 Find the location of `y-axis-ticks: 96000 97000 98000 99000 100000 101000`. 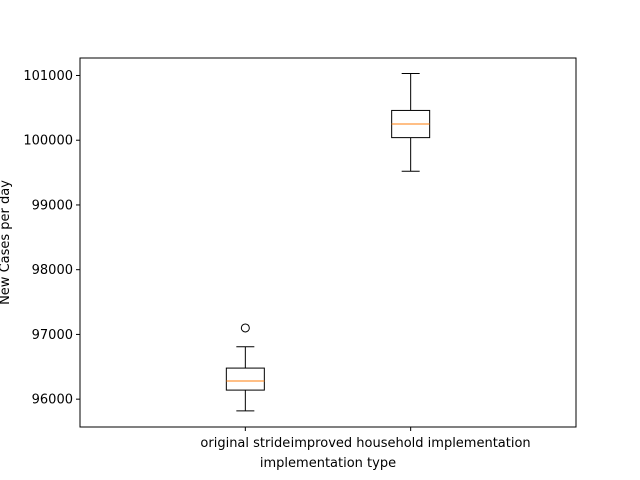

y-axis-ticks: 96000 97000 98000 99000 100000 101000 is located at coordinates (51, 238).